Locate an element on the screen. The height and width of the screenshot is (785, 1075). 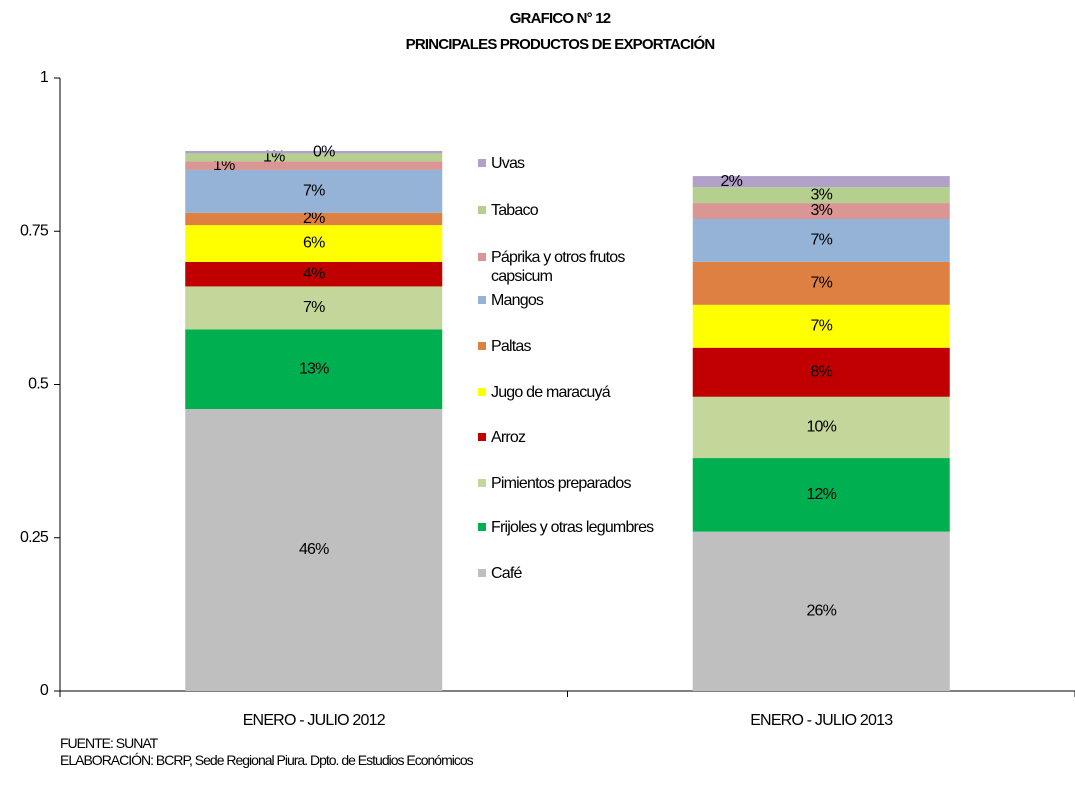
source: FUENTE: SUNAT is located at coordinates (109, 743).